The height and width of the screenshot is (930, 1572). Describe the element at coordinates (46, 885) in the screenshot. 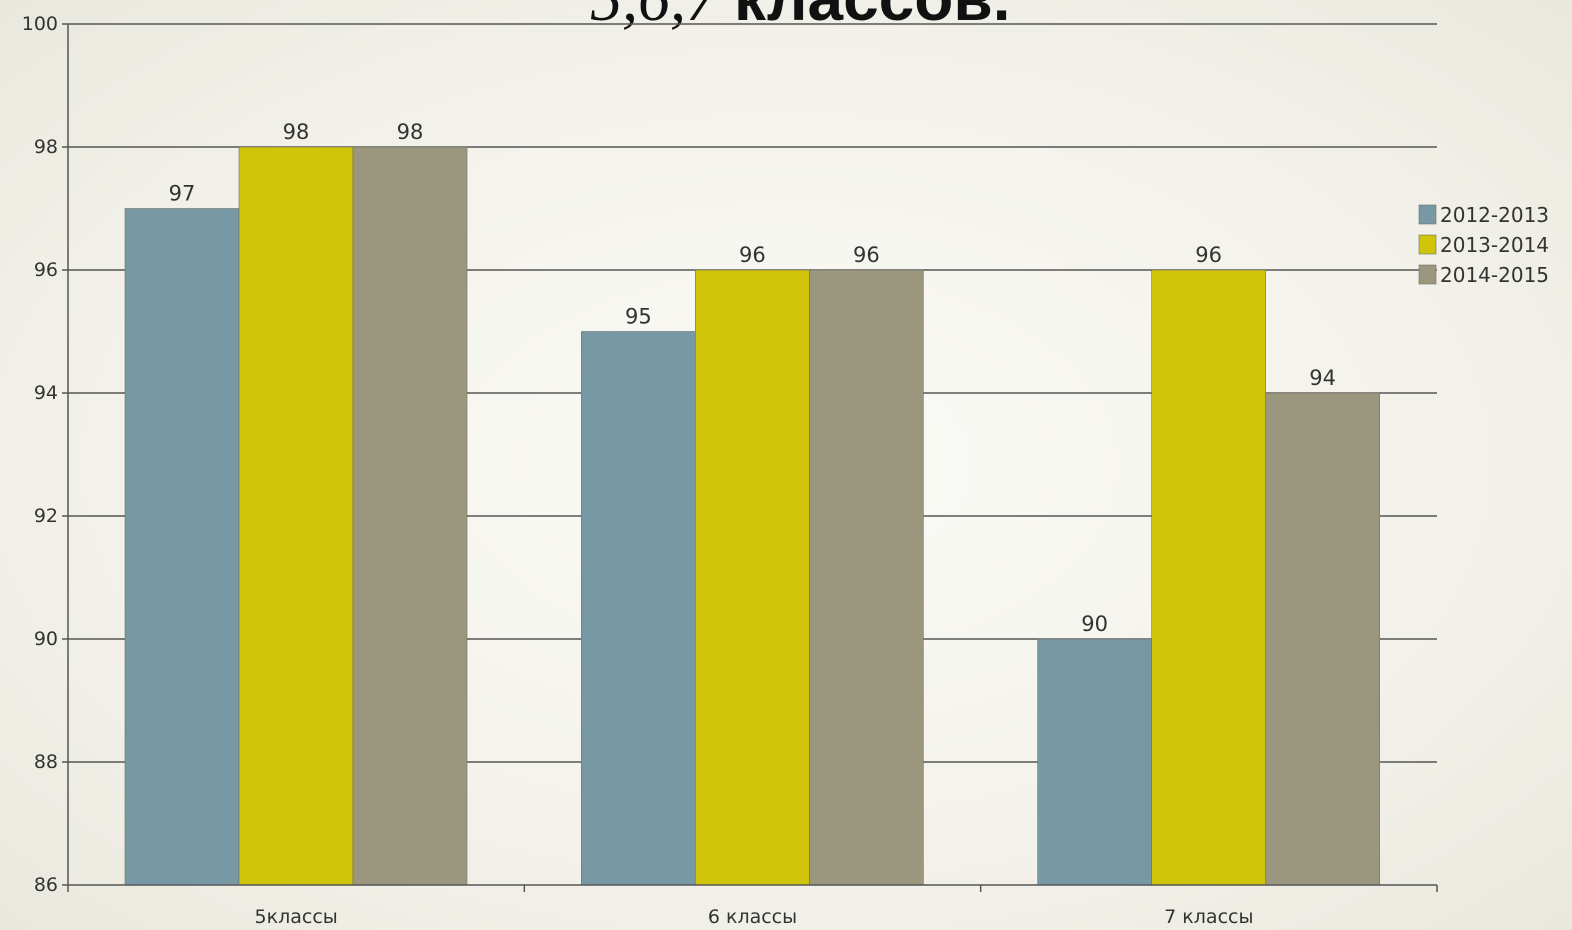

I see `y-tick-label: 86` at that location.